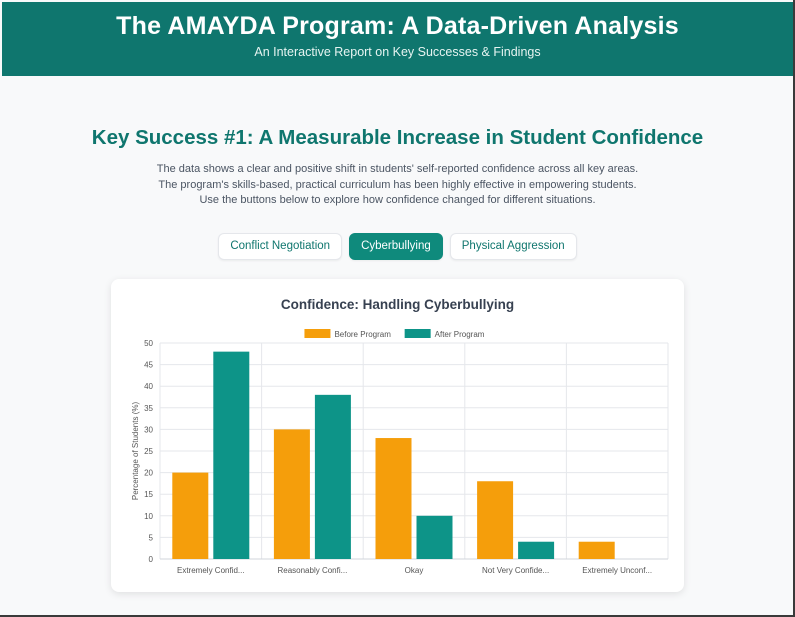 This screenshot has width=795, height=617. Describe the element at coordinates (397, 304) in the screenshot. I see `chart-title: Confidence: Handling Cyberbullying` at that location.